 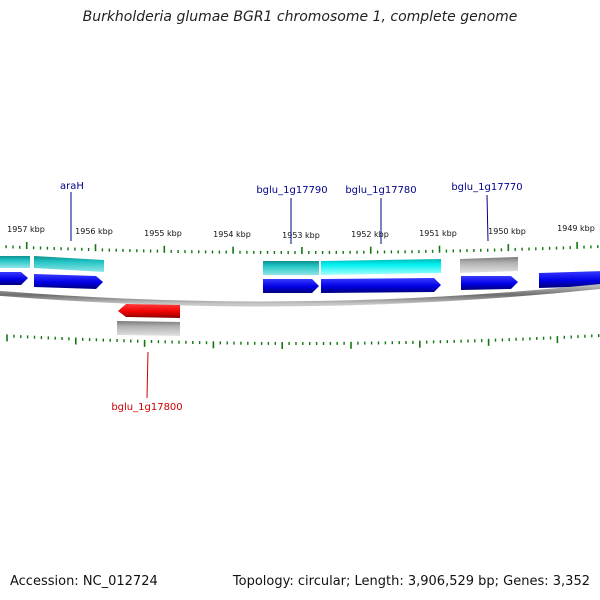 What do you see at coordinates (259, 265) in the screenshot?
I see `feature-track-outer` at bounding box center [259, 265].